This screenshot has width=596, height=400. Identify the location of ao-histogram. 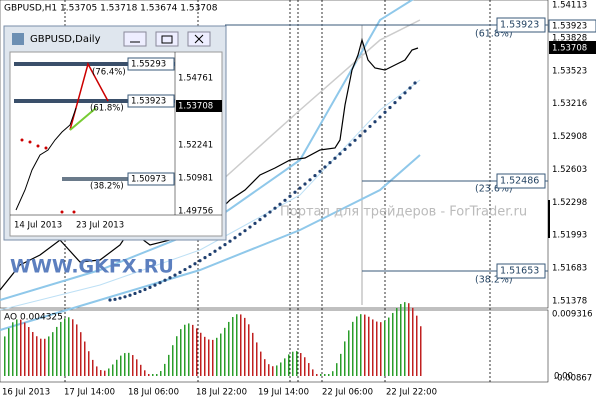
(213, 339).